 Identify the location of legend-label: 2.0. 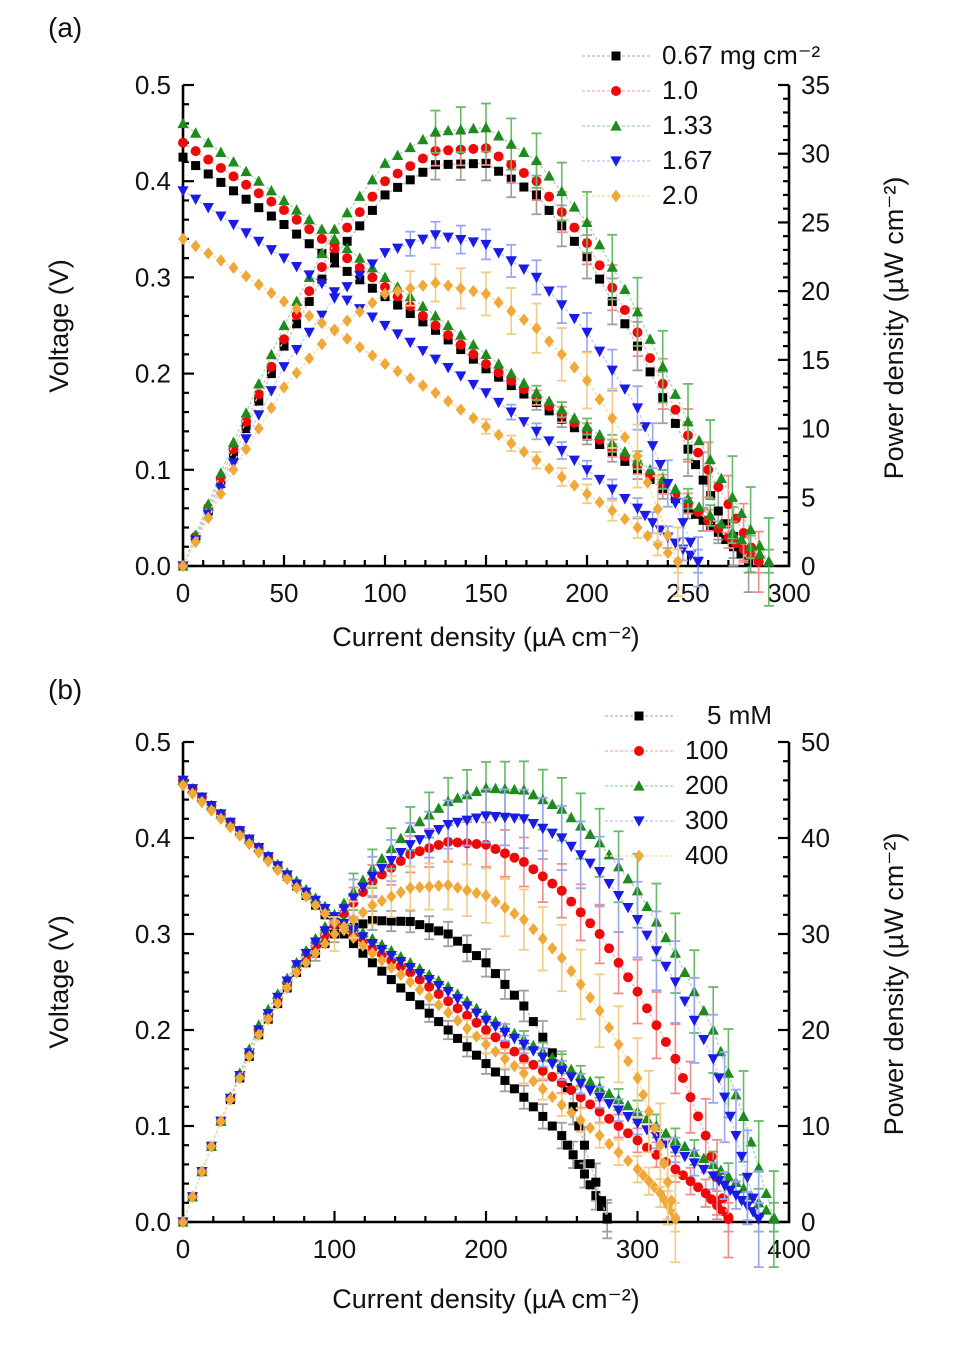
(680, 195).